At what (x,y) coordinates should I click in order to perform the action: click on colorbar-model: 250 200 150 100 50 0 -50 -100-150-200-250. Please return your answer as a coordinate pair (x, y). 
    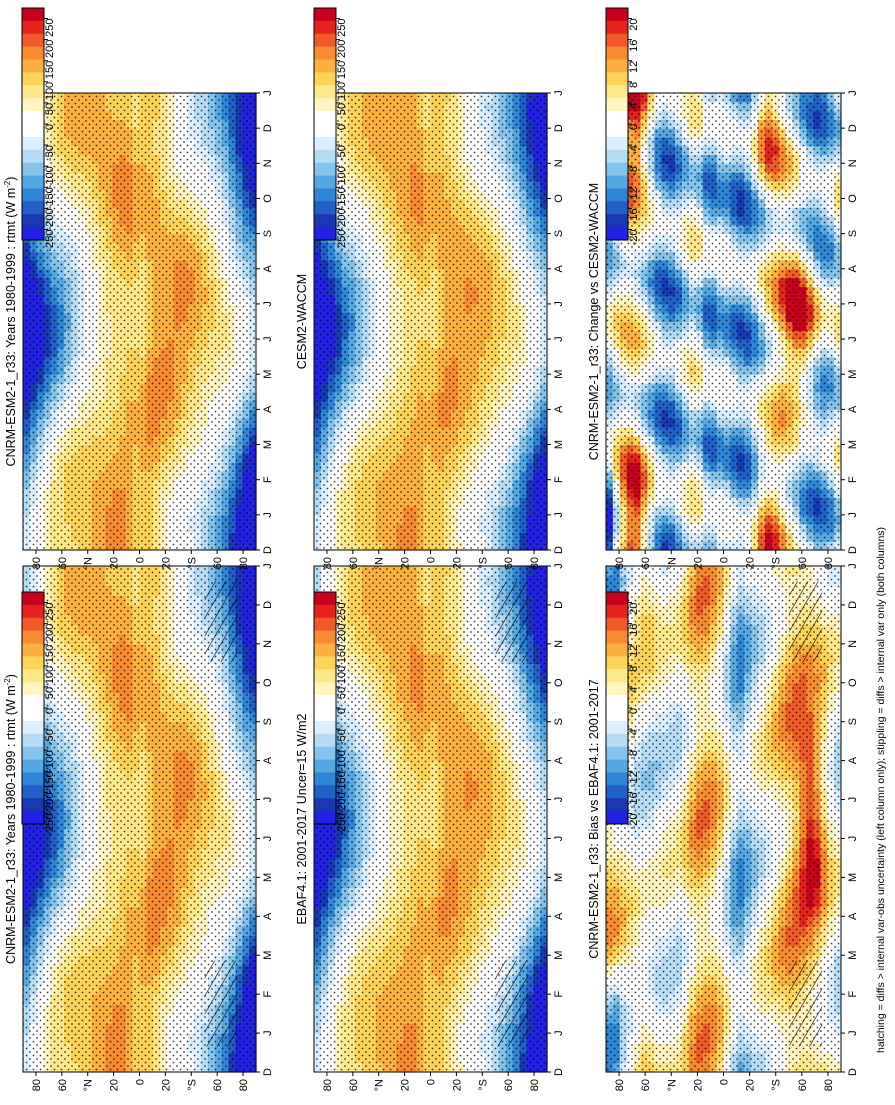
    Looking at the image, I should click on (38, 713).